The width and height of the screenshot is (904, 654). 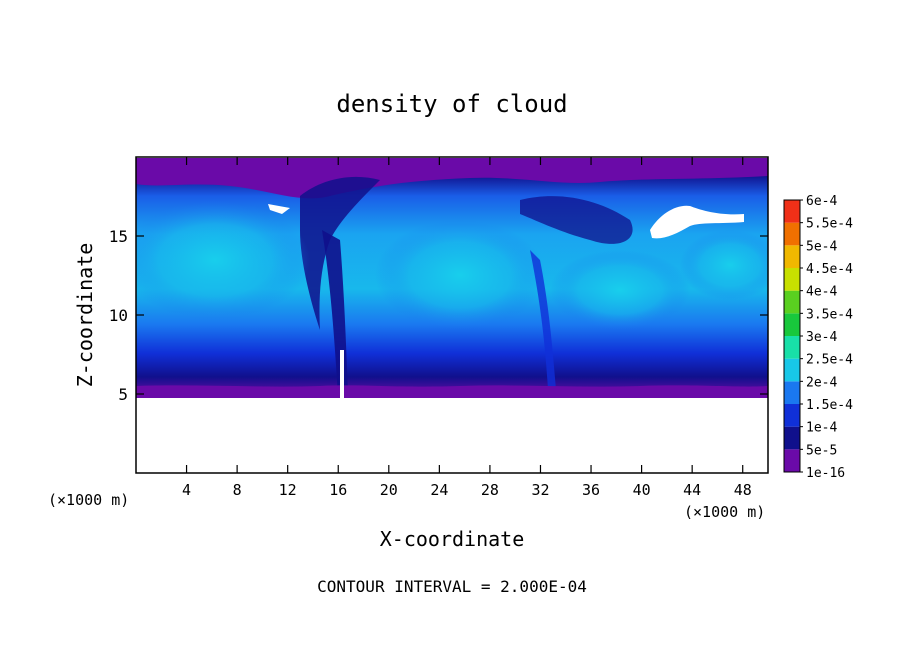 I want to click on x-tick-label: 32, so click(x=540, y=490).